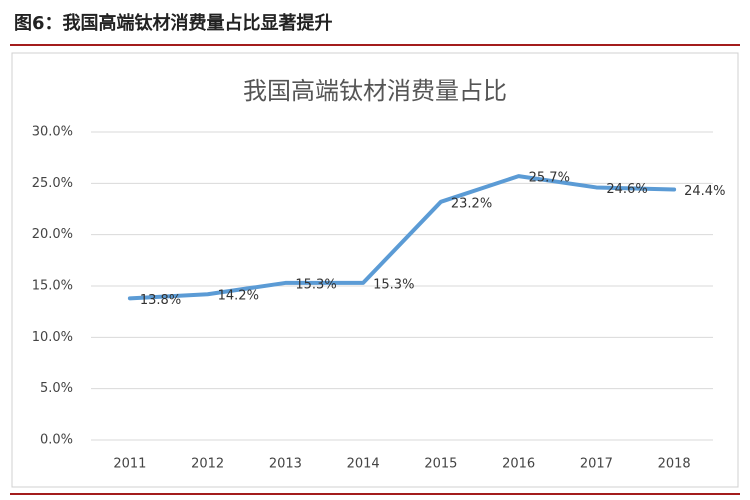 The width and height of the screenshot is (750, 500). Describe the element at coordinates (52, 183) in the screenshot. I see `y-tick-label: 25.0%` at that location.